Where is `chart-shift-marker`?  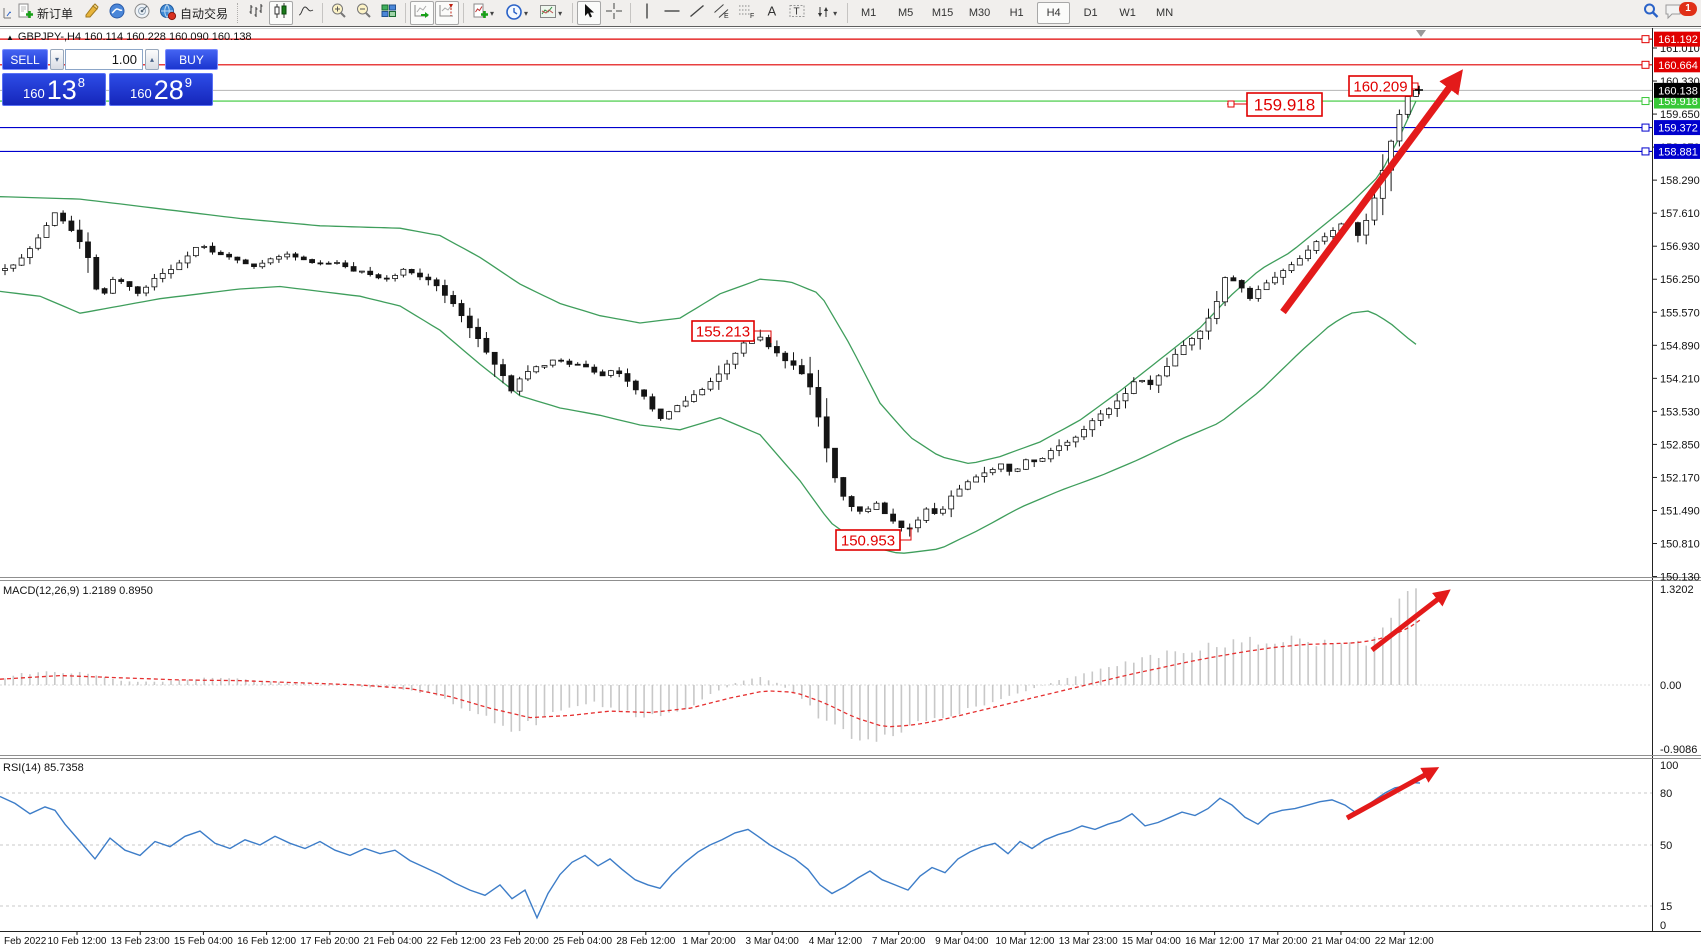
chart-shift-marker is located at coordinates (1421, 33).